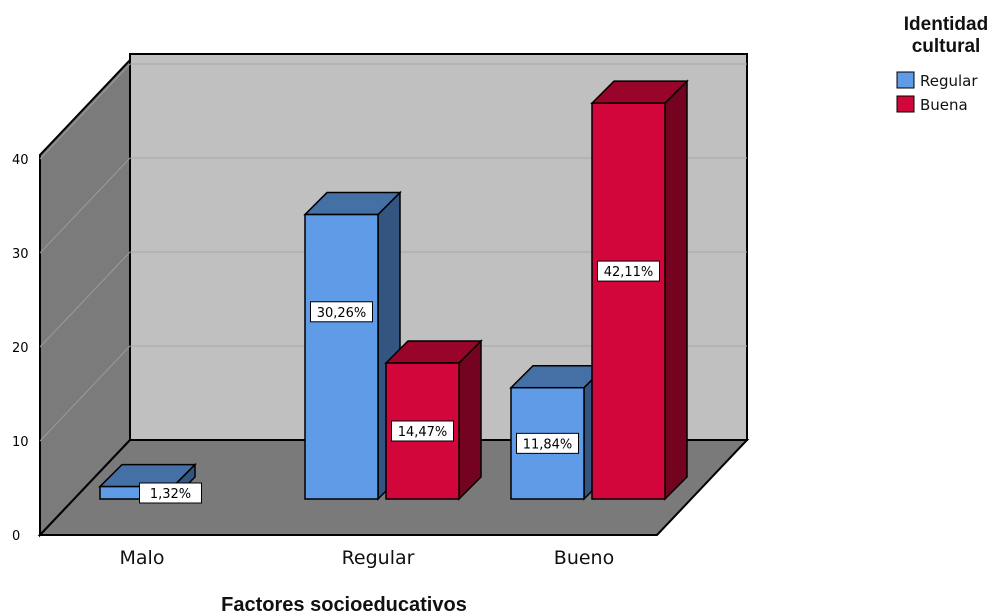 The width and height of the screenshot is (1006, 614). I want to click on y-tick-label-40: 40, so click(20, 160).